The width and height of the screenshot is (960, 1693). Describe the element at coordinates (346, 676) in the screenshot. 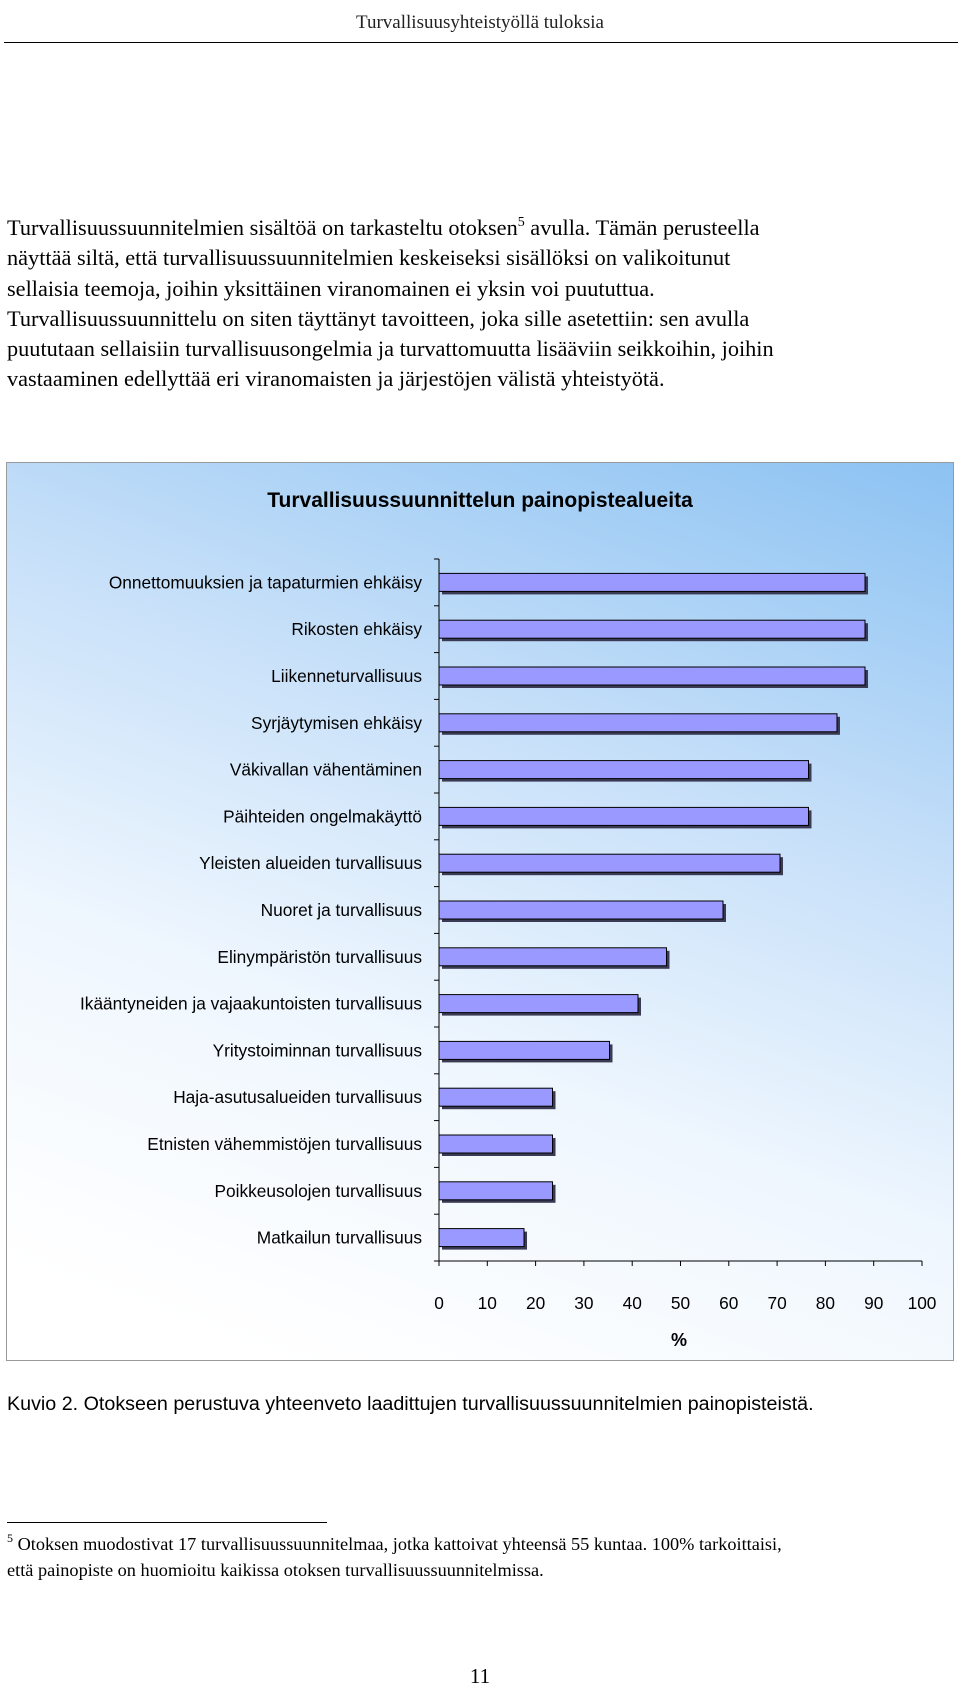

I see `category-label: Liikenneturvallisuus` at that location.